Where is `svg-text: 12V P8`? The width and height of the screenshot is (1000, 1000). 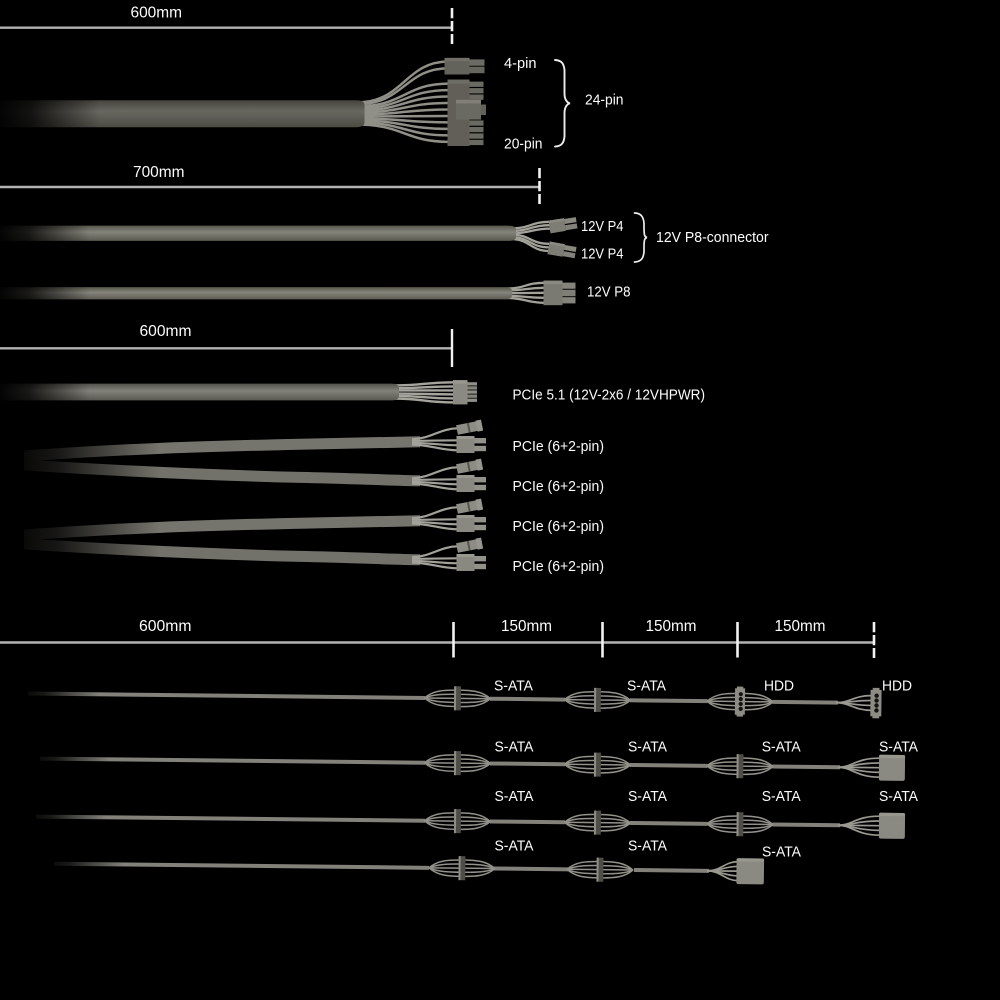 svg-text: 12V P8 is located at coordinates (609, 293).